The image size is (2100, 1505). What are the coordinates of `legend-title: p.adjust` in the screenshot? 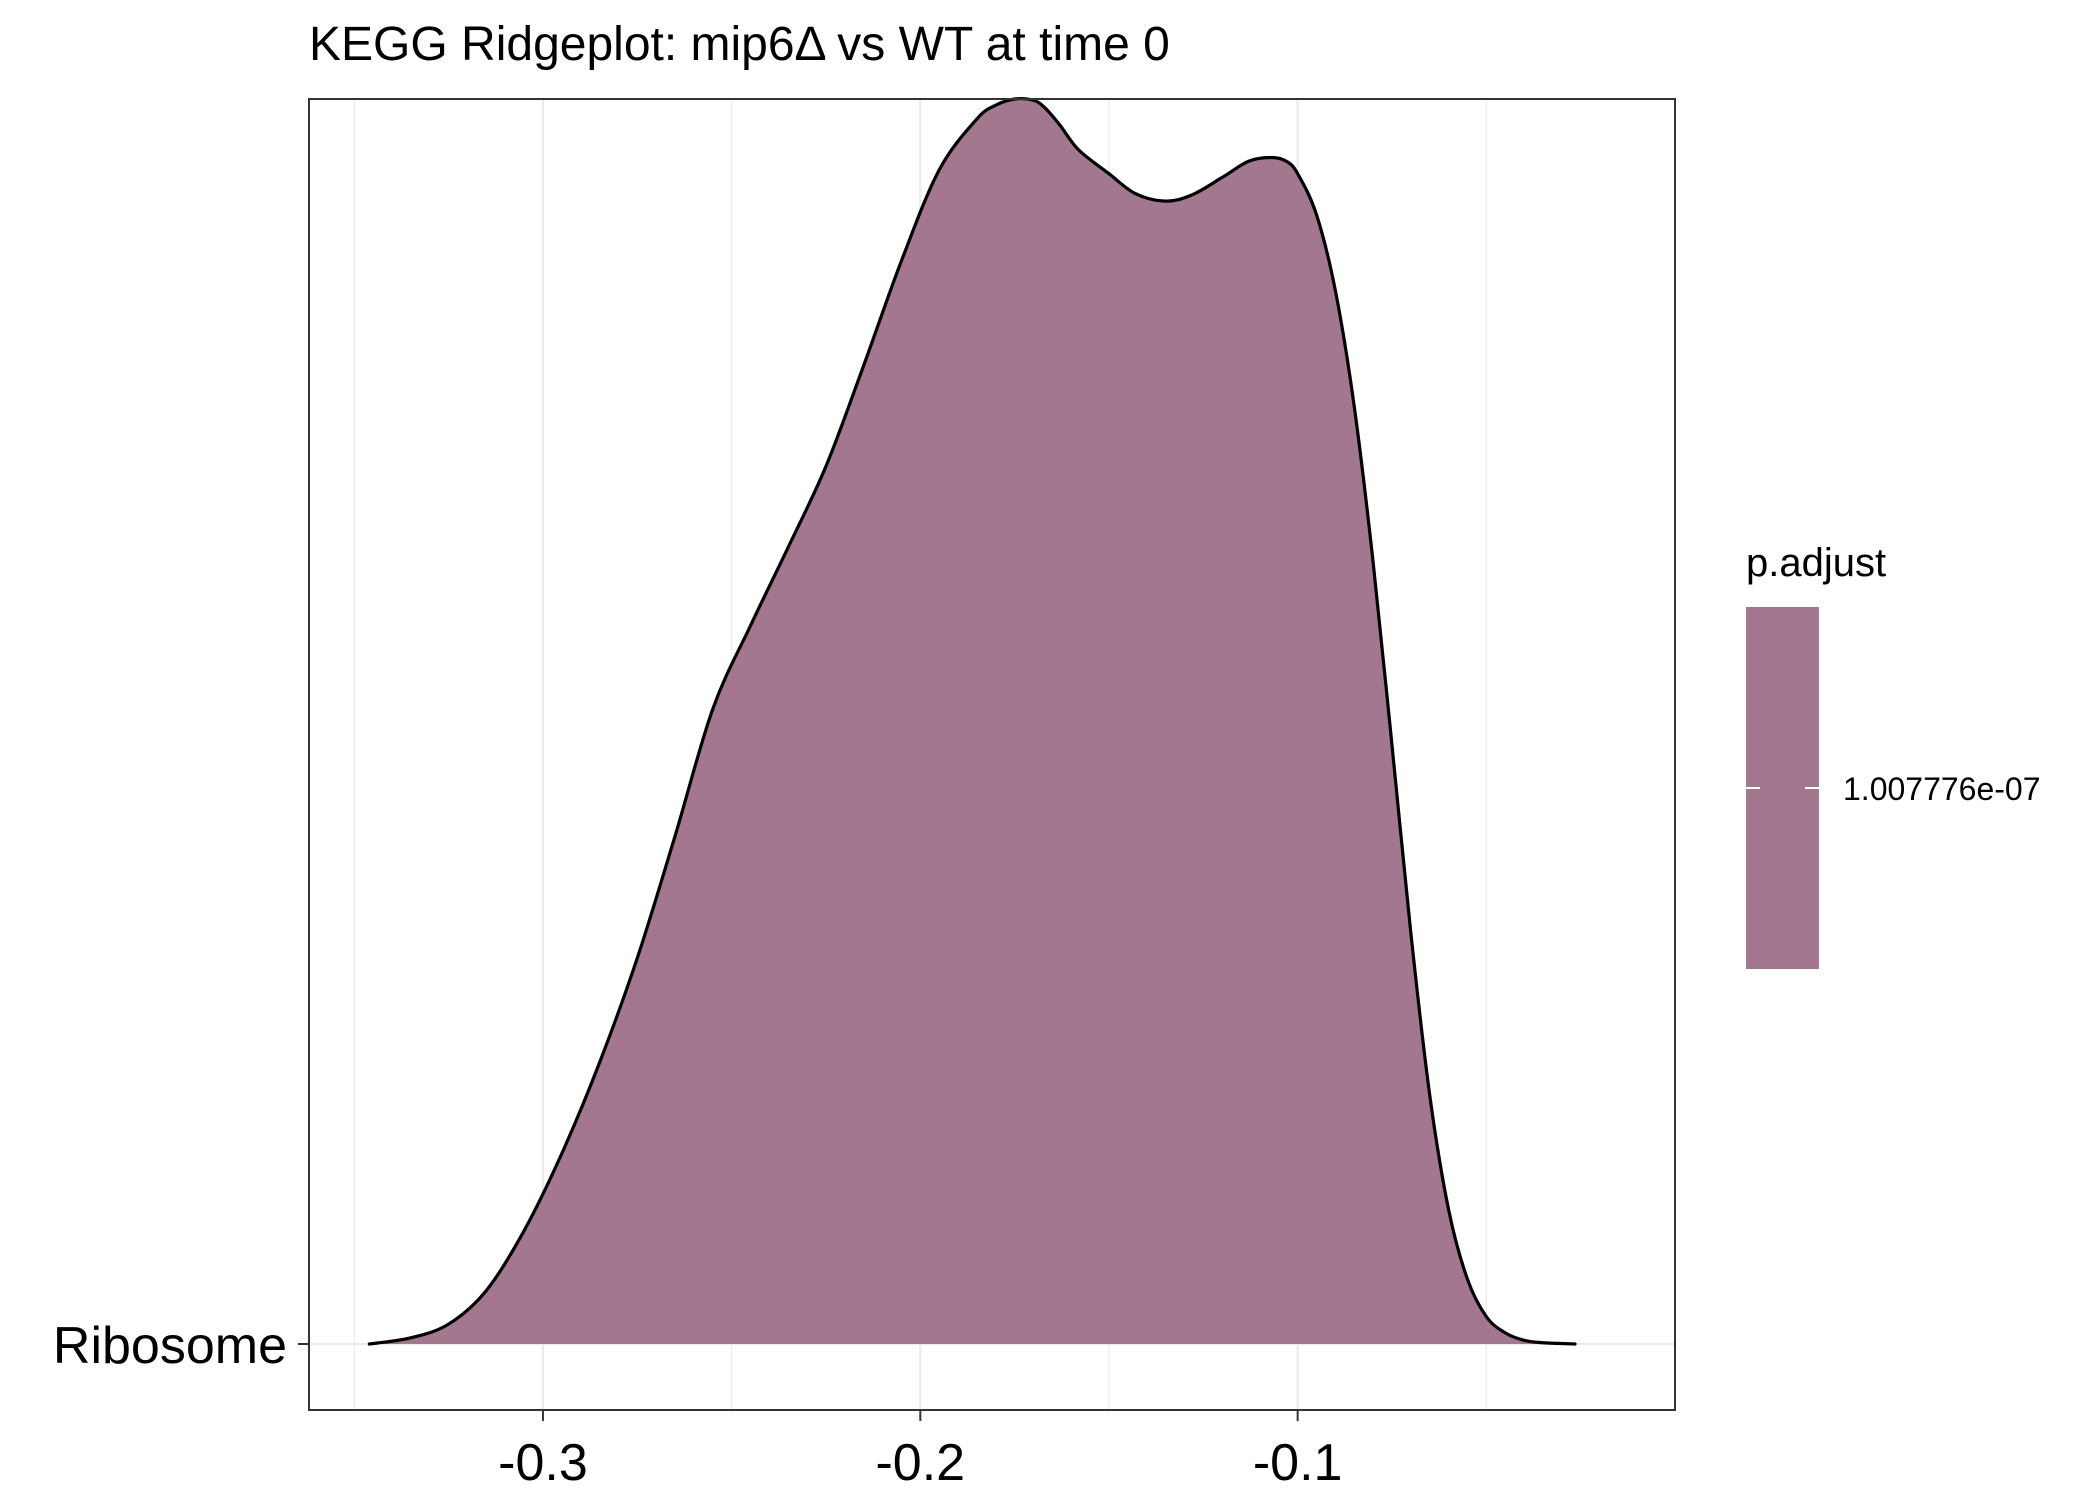 It's located at (1816, 563).